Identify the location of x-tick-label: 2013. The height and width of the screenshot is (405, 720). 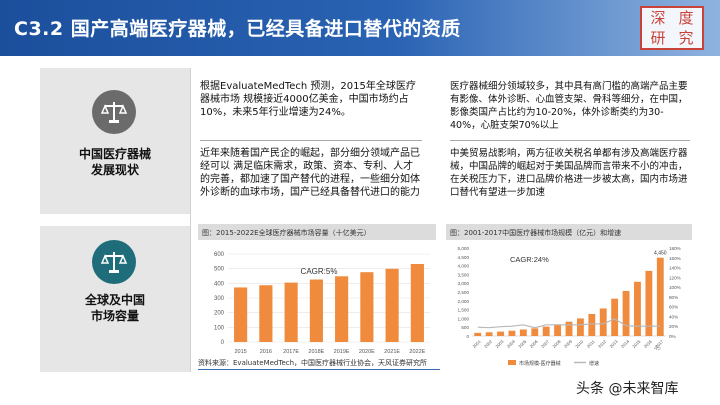
(614, 343).